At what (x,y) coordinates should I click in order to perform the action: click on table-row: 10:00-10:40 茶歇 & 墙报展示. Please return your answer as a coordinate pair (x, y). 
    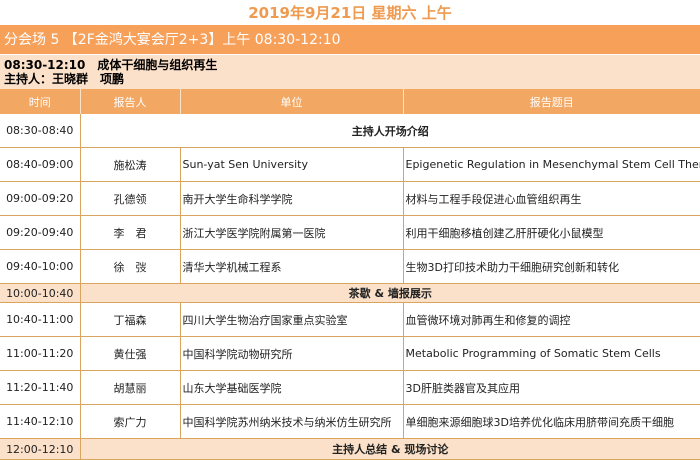
    Looking at the image, I should click on (350, 293).